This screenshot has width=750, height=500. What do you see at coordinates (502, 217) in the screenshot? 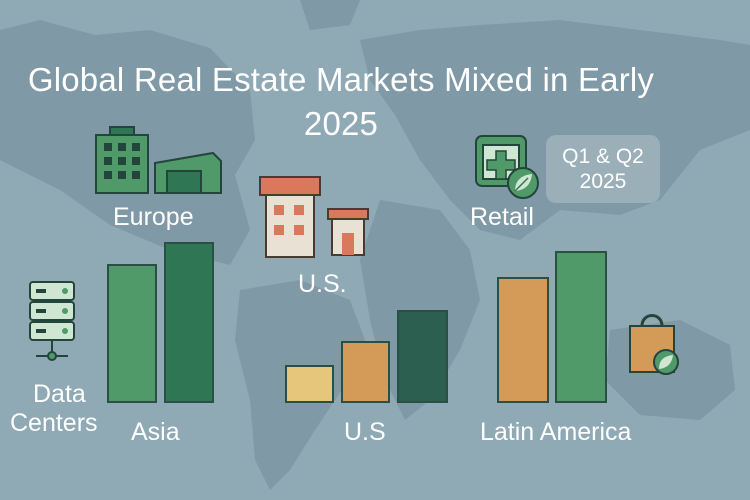
I see `retail-label: Retail` at bounding box center [502, 217].